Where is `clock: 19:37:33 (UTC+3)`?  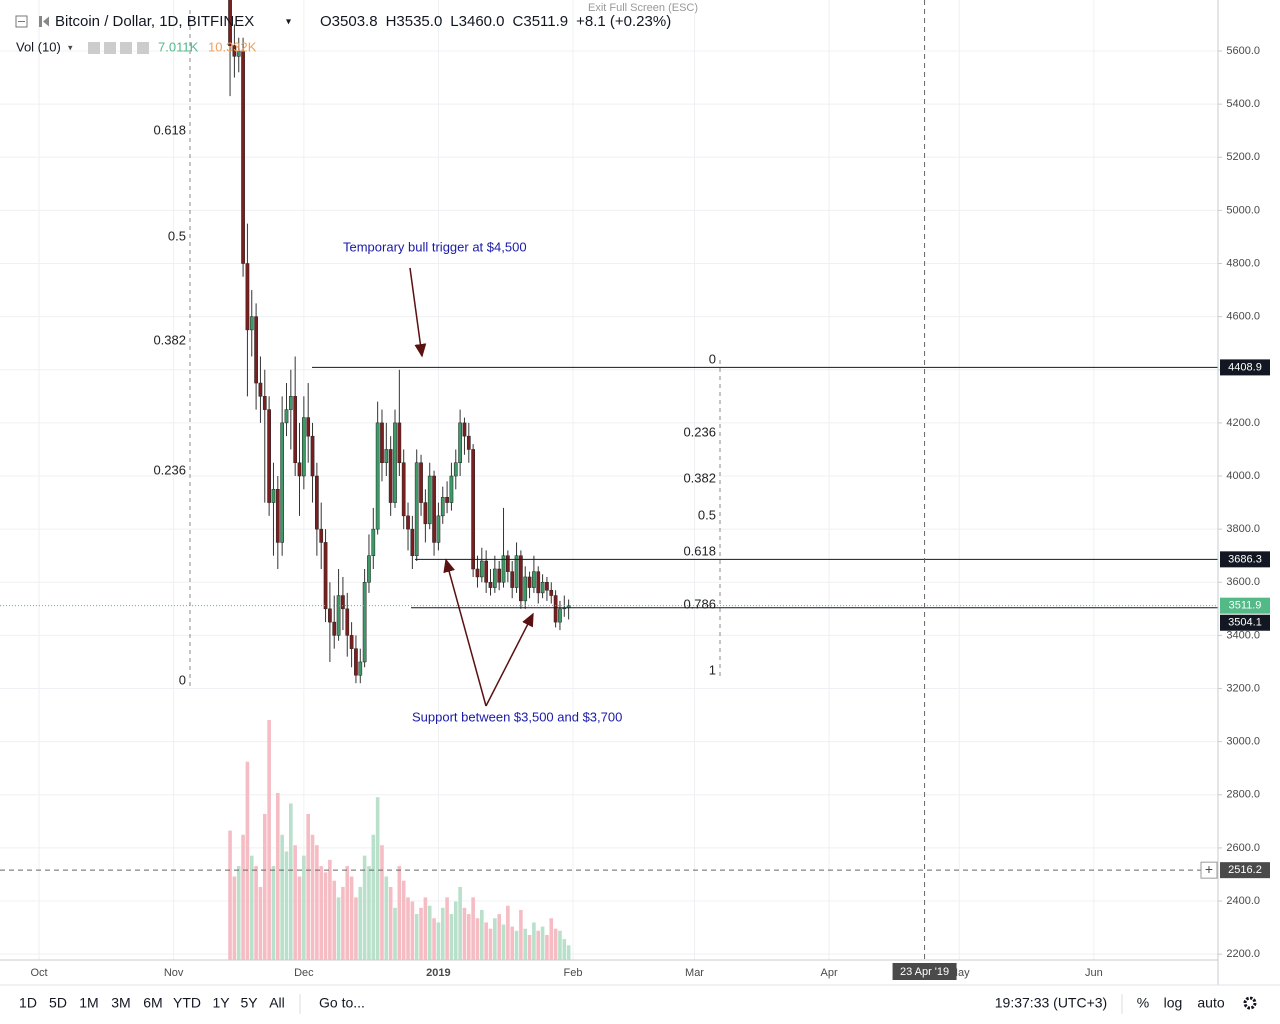
clock: 19:37:33 (UTC+3) is located at coordinates (1051, 1003).